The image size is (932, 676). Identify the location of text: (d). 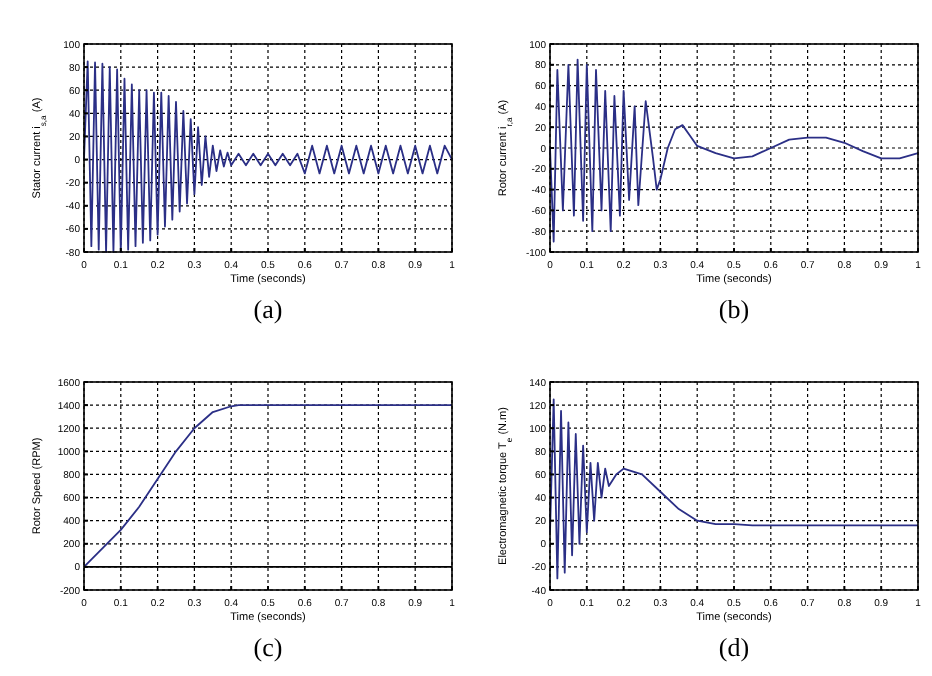
(734, 647).